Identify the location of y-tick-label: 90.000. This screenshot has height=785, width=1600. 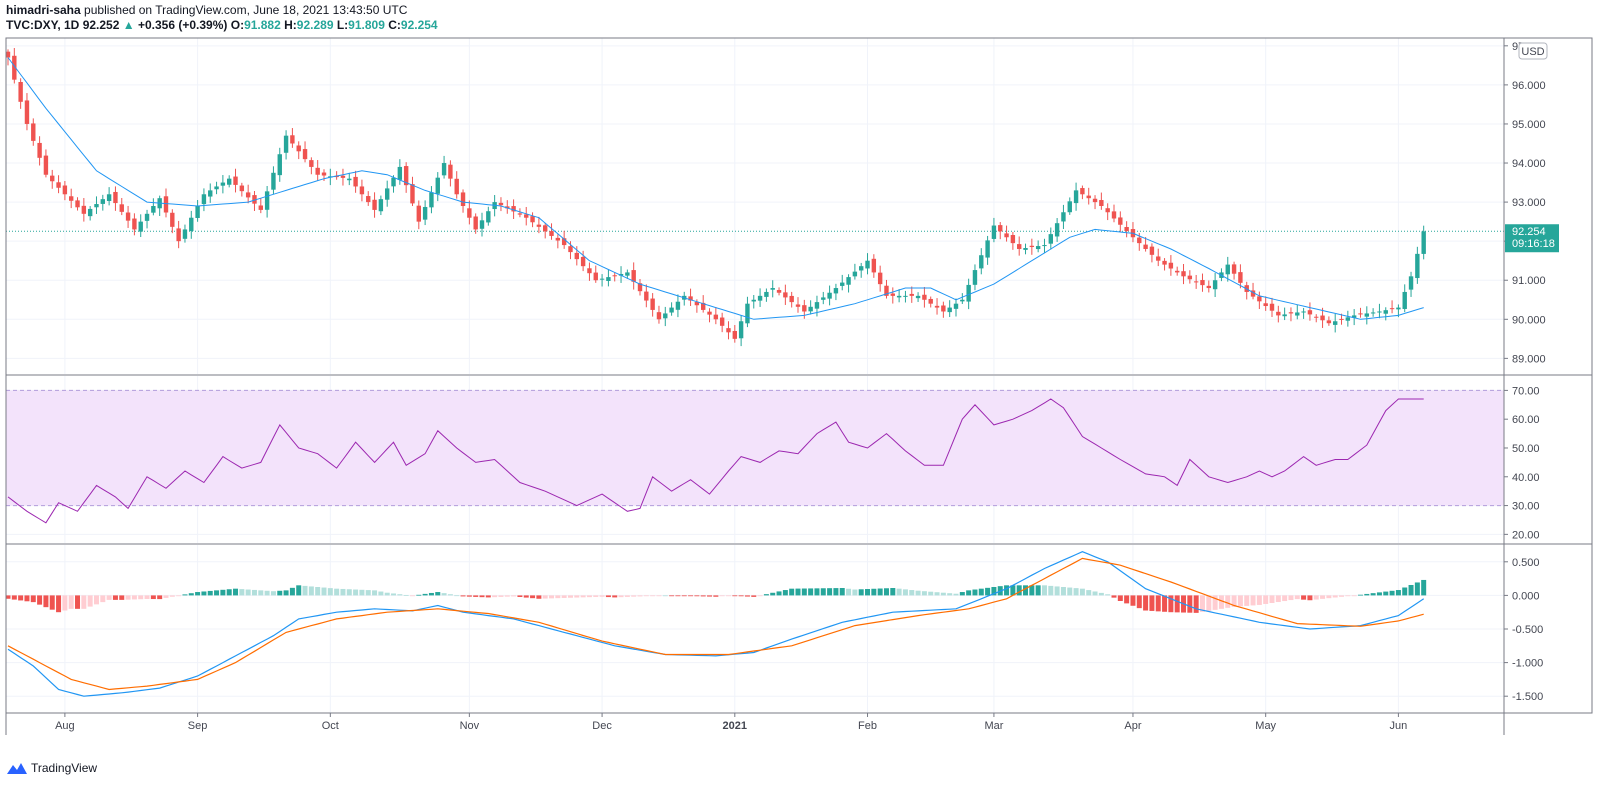
(1529, 320).